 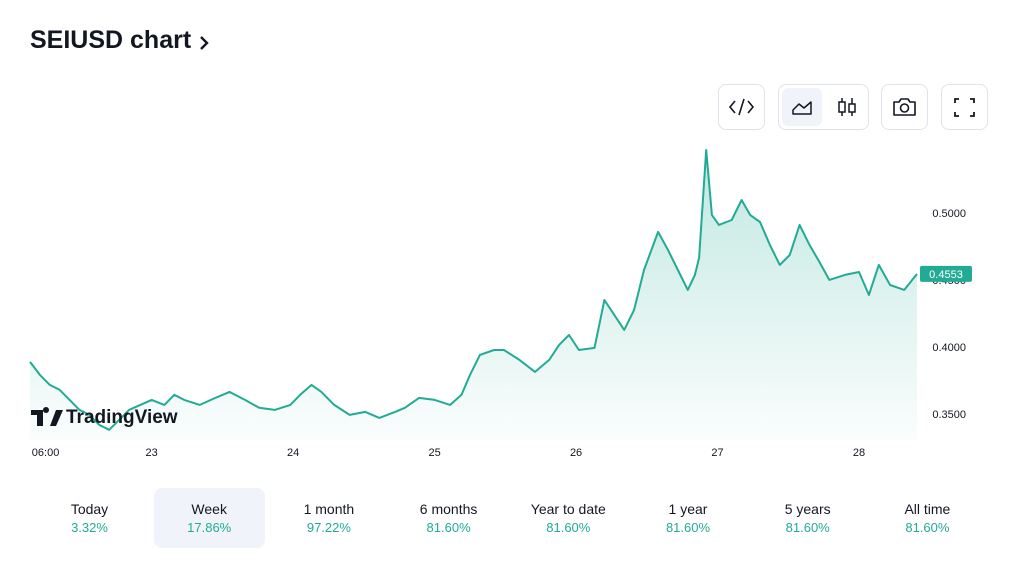 What do you see at coordinates (823, 107) in the screenshot?
I see `chart-style-group` at bounding box center [823, 107].